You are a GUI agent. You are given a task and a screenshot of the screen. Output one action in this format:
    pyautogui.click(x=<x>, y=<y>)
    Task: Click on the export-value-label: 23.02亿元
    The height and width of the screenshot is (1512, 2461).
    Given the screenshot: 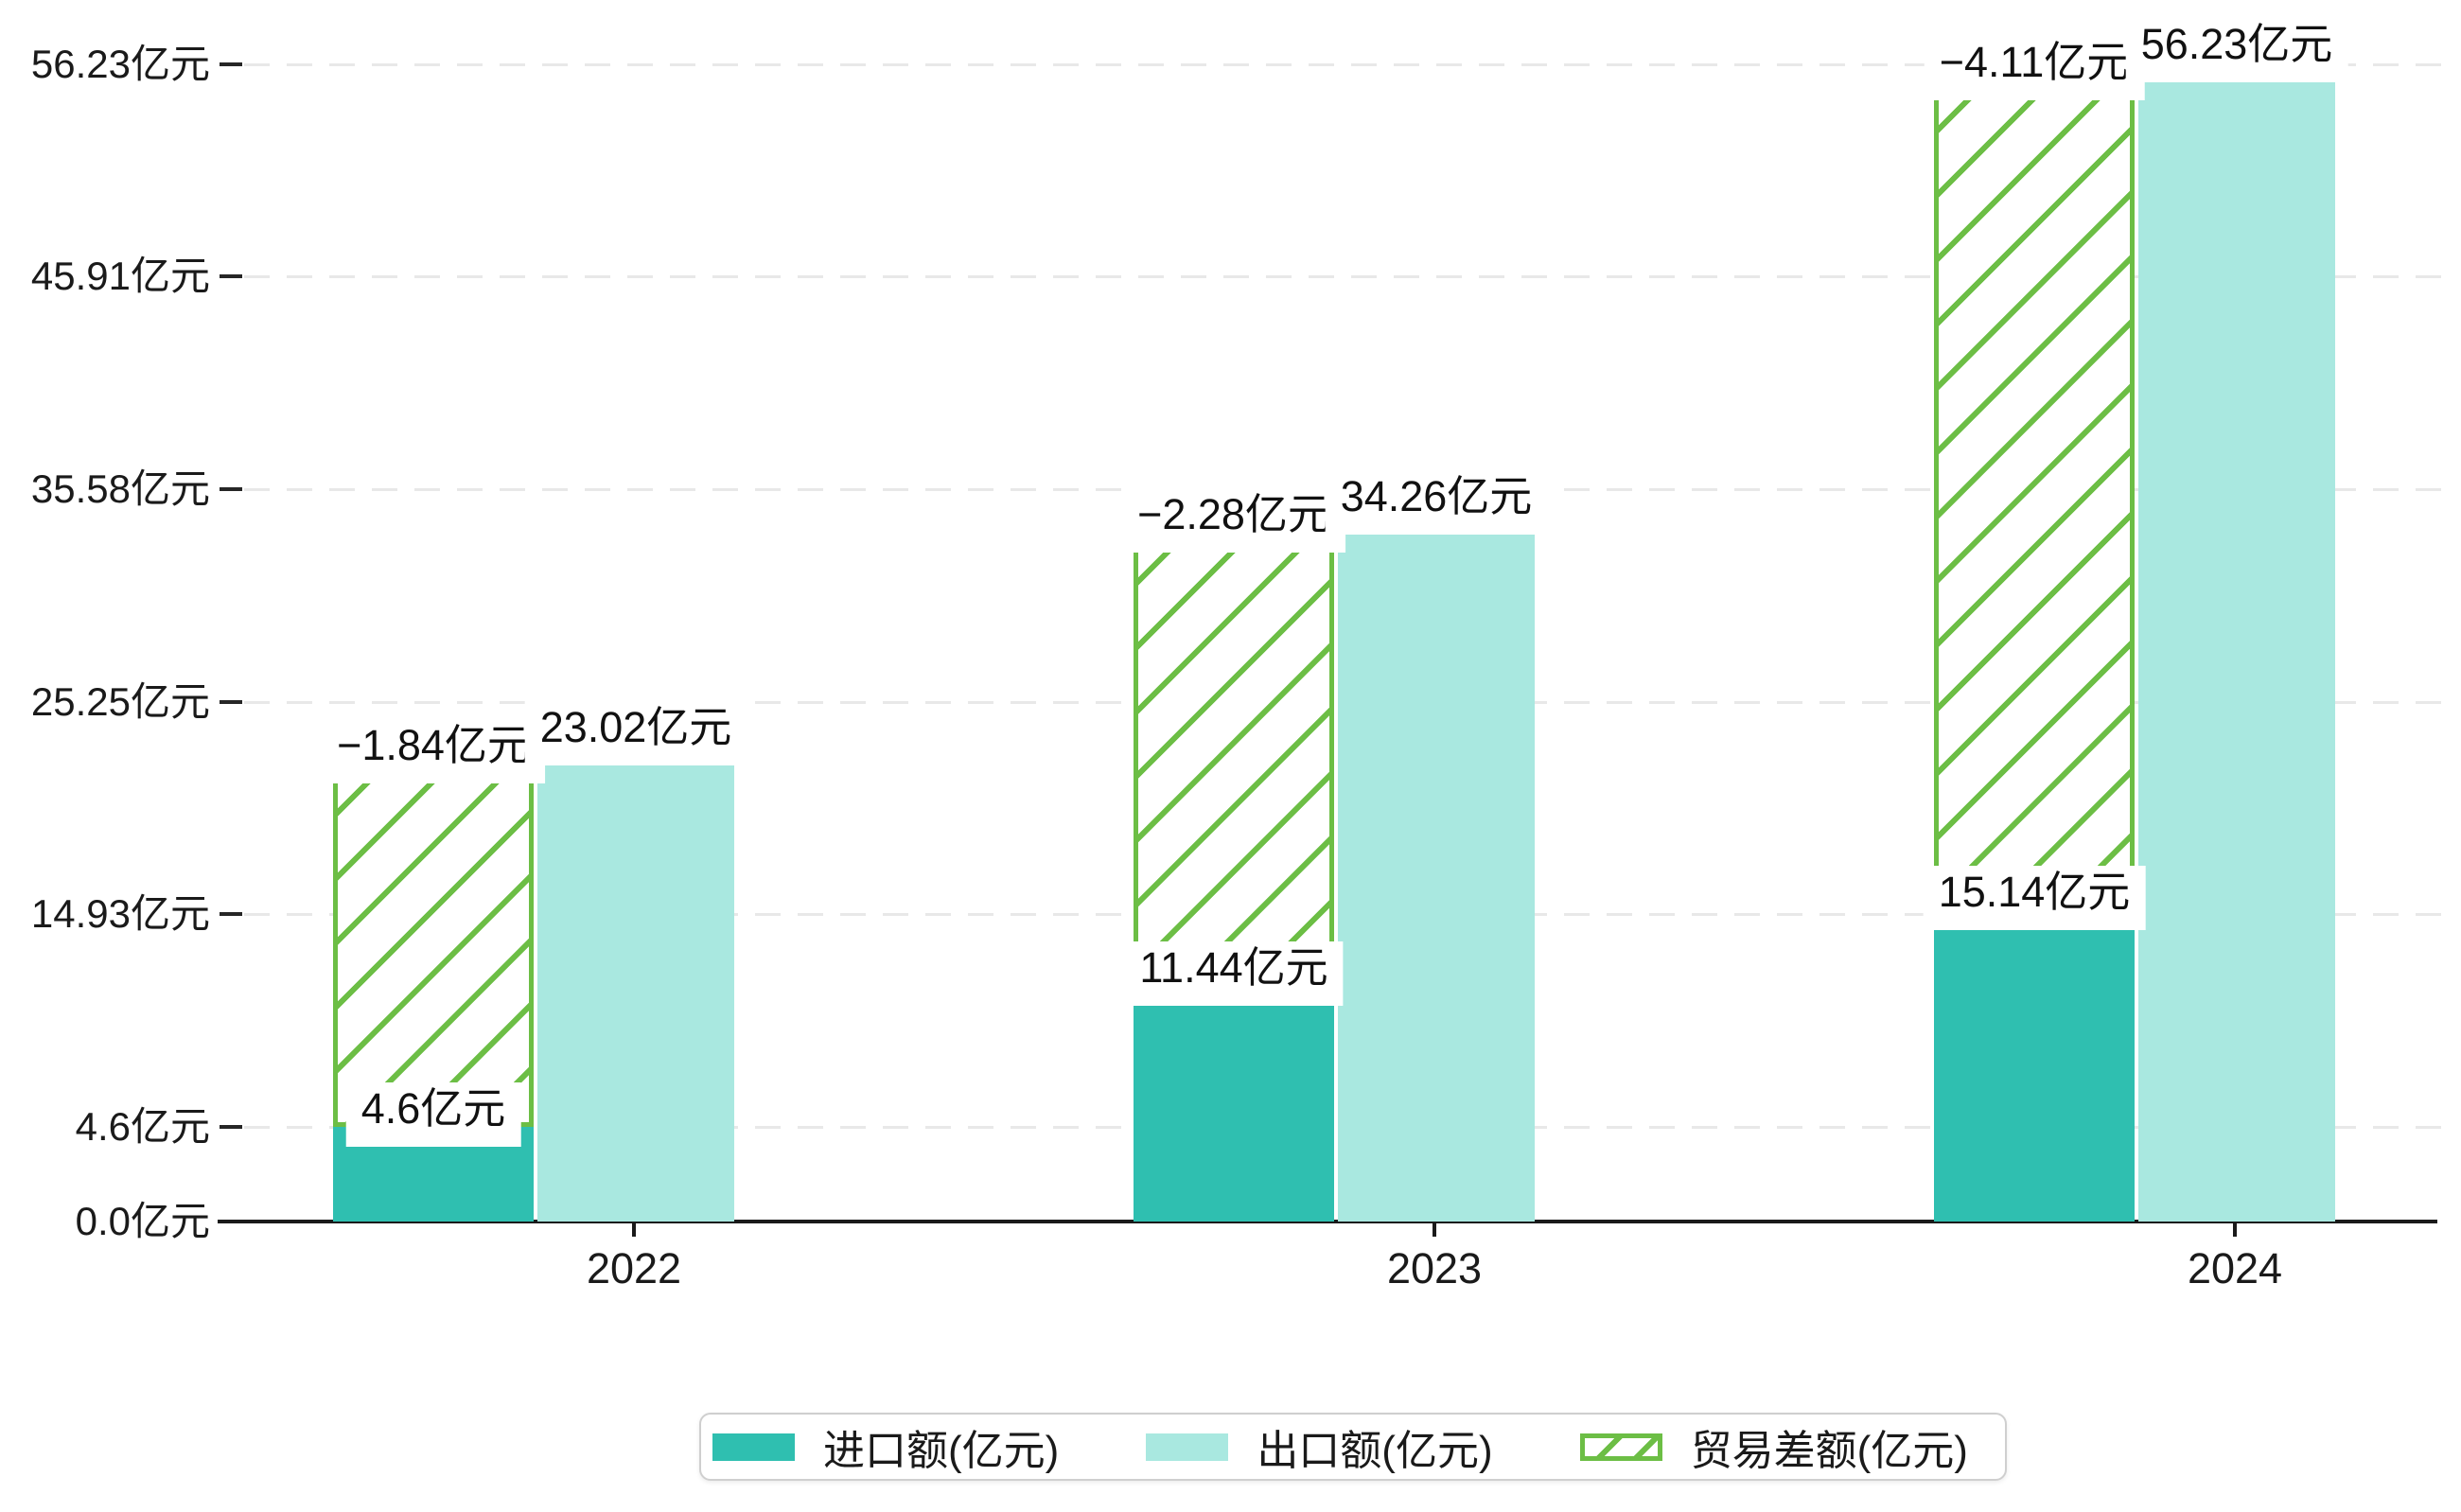 What is the action you would take?
    pyautogui.click(x=635, y=733)
    